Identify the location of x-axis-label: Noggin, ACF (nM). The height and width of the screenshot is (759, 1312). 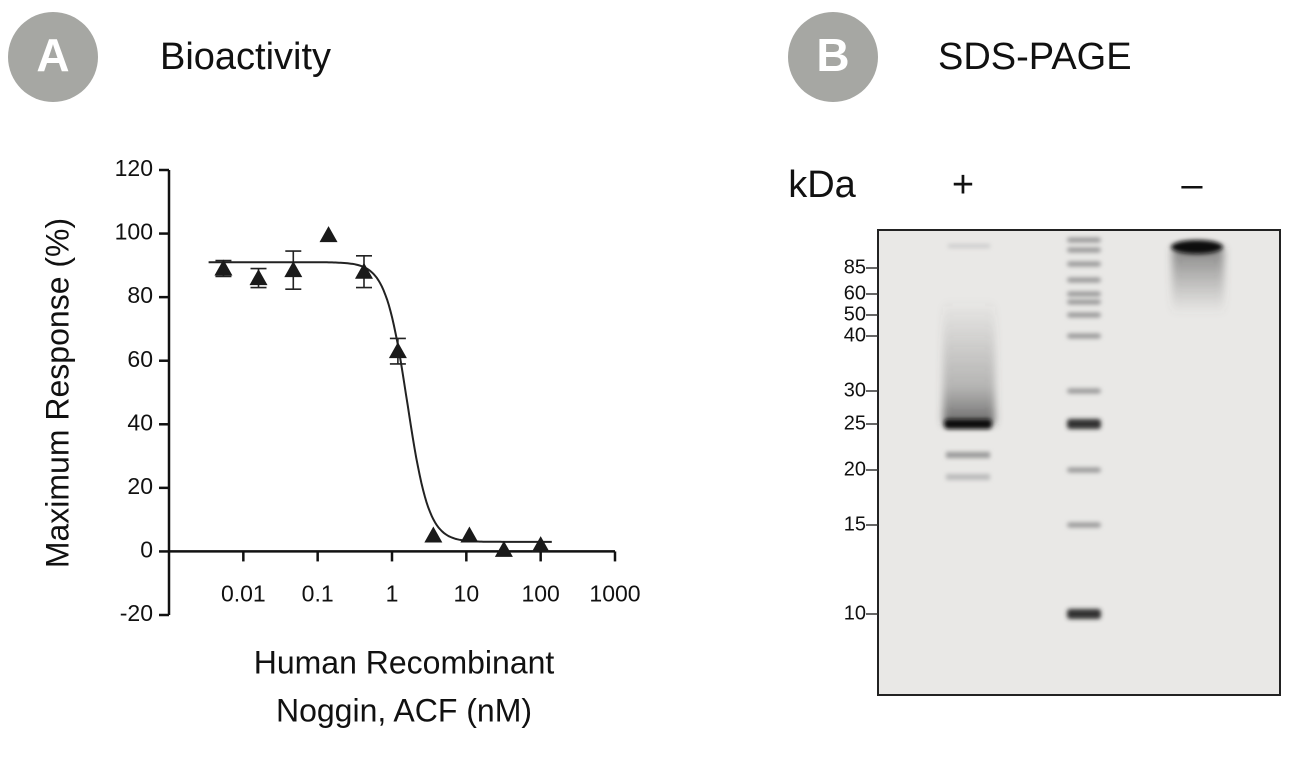
(404, 710).